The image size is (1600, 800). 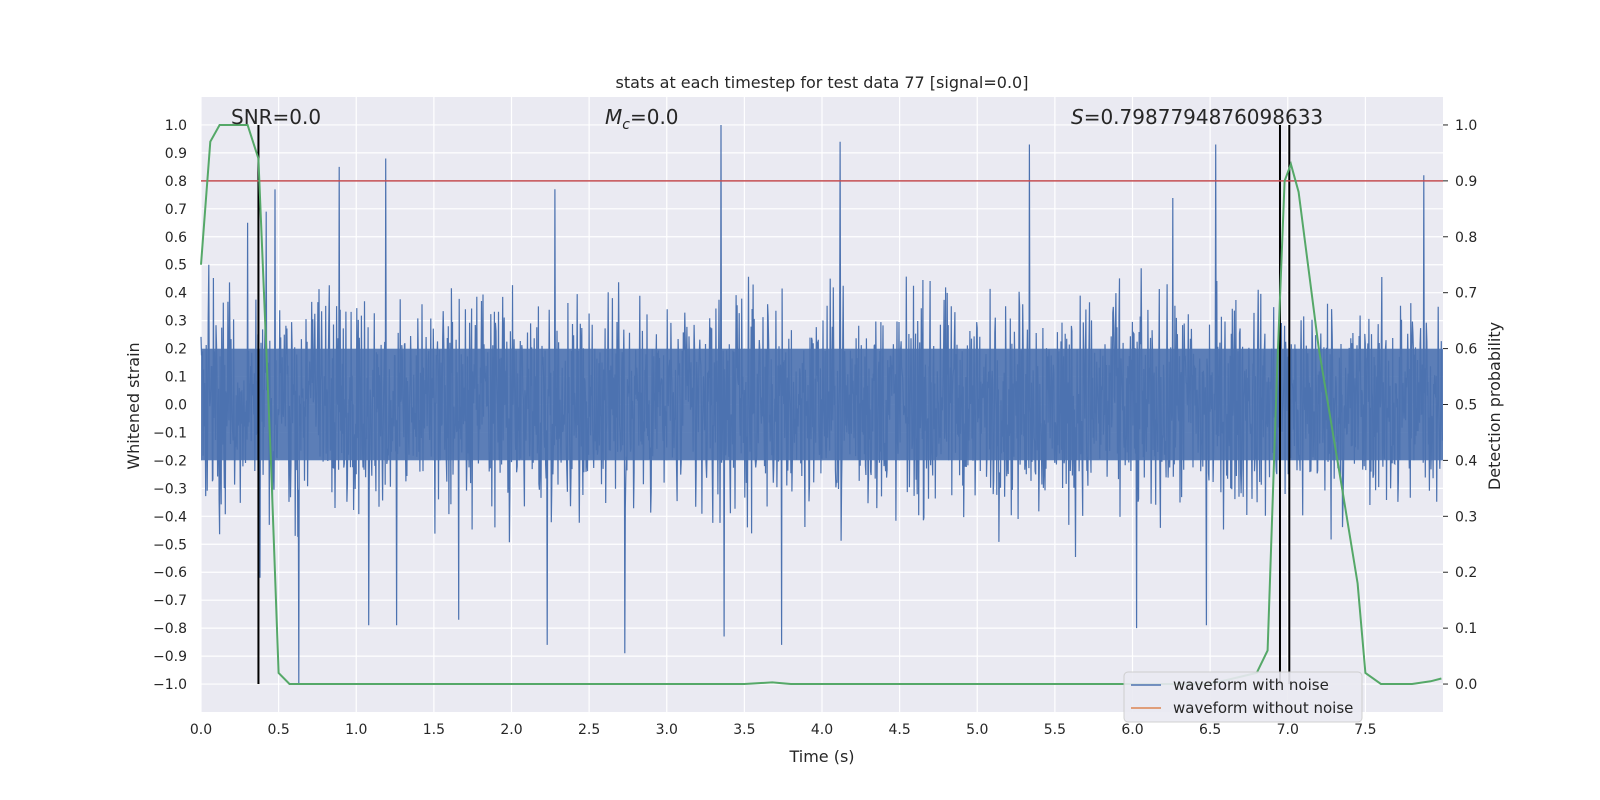 I want to click on y2-ticks: 1.0 0.9 0.8 0.7 0.6 0.5 0.4 0.3 0.2 0.1 0.0, so click(x=1460, y=405).